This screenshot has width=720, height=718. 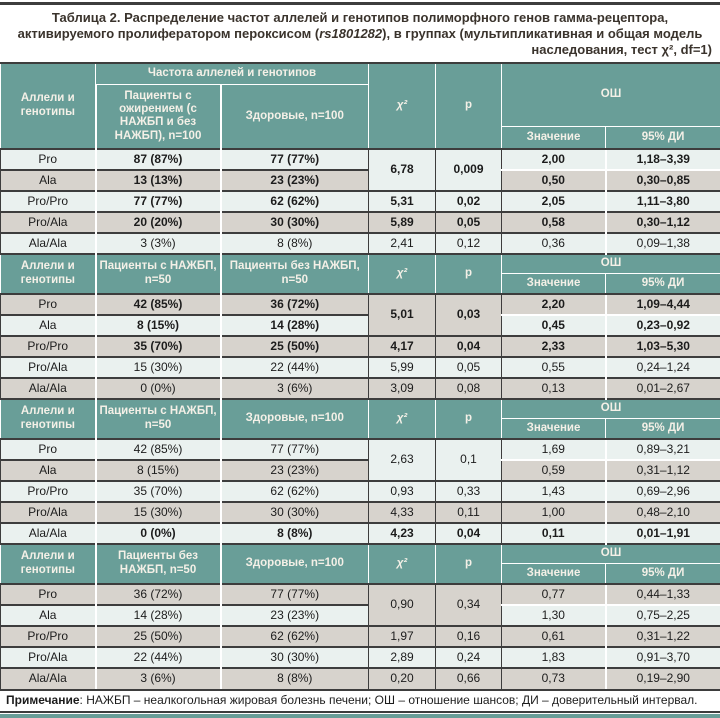 I want to click on chi2-value: 4,17, so click(x=402, y=346).